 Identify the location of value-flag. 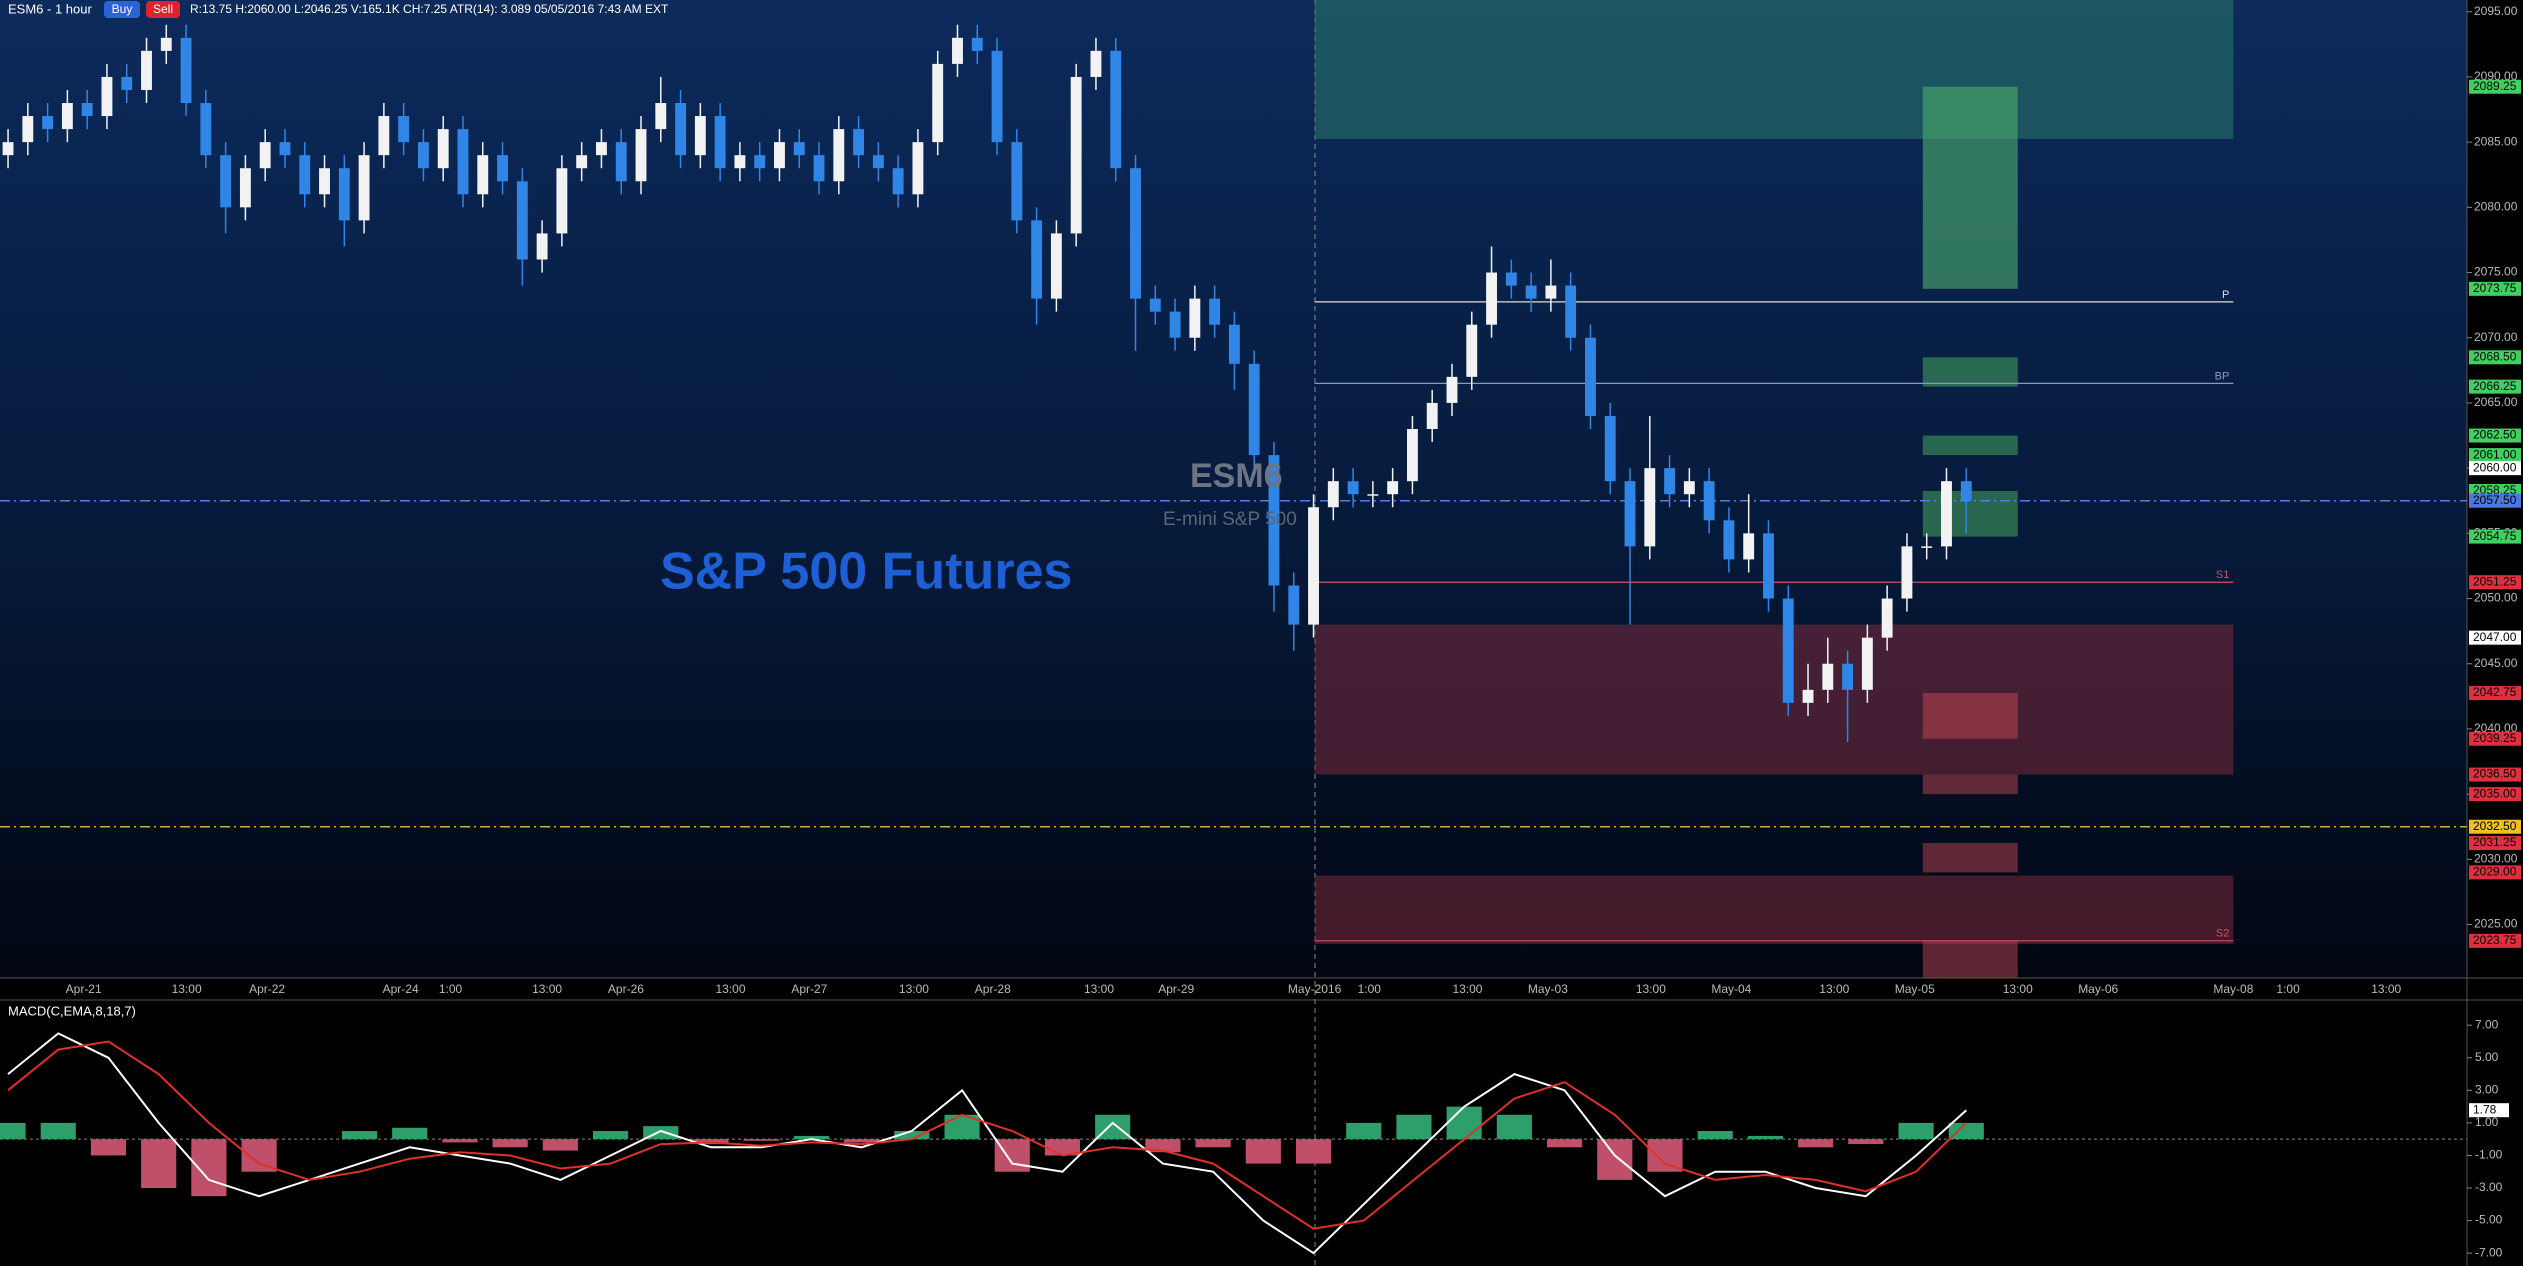
(2489, 1110).